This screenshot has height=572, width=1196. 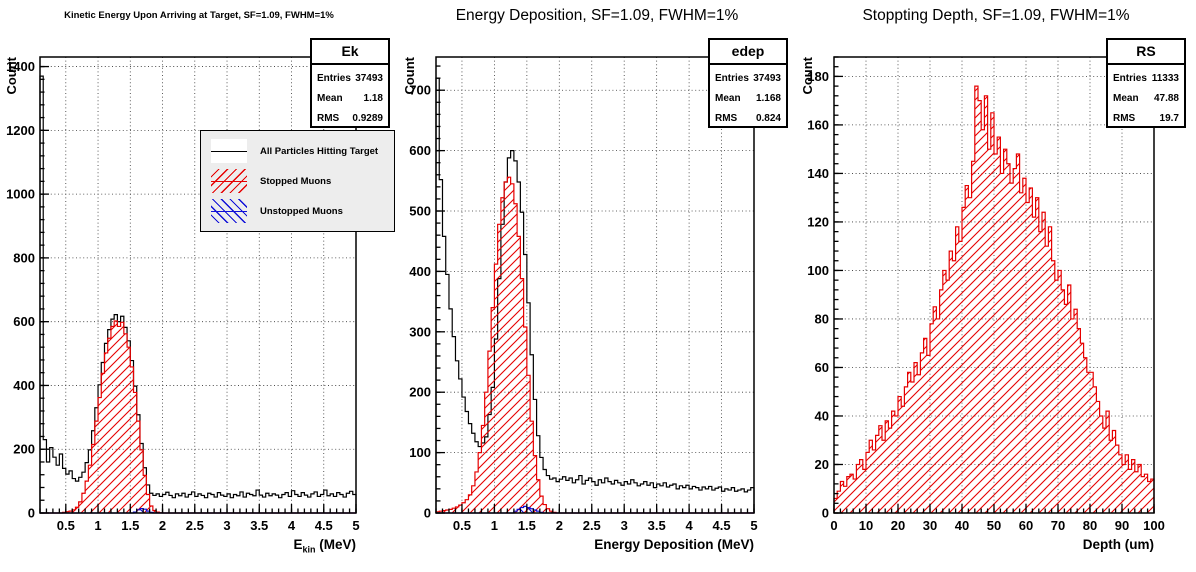 I want to click on svg-text: 3, so click(x=624, y=525).